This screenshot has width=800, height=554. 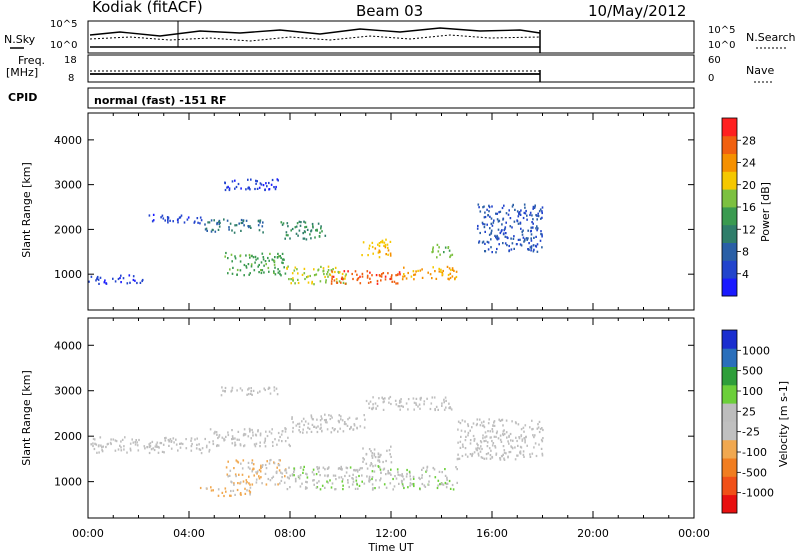 I want to click on power-colorbar-segment, so click(x=729, y=251).